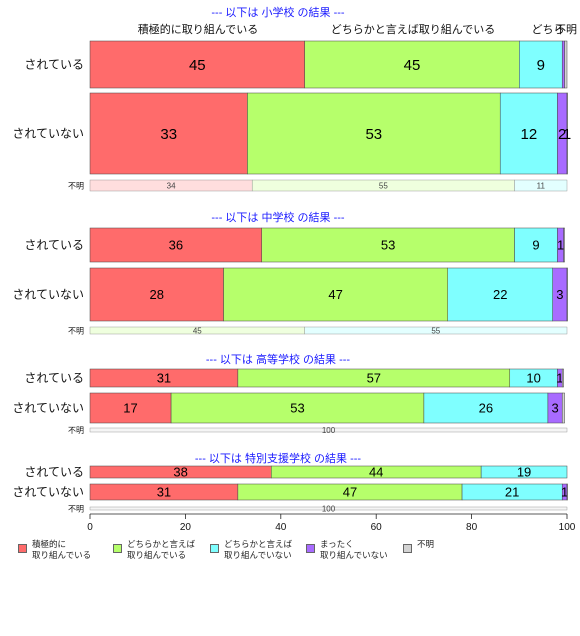 Image resolution: width=580 pixels, height=636 pixels. I want to click on legend-label: どちらかと言えば 取り組んでいない, so click(258, 550).